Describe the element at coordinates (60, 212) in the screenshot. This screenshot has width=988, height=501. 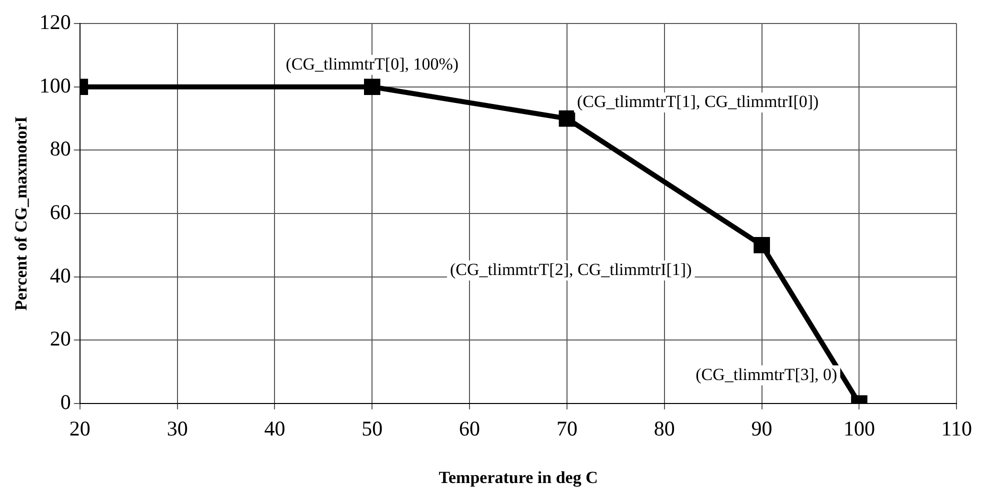
I see `y-tick-label: 60` at that location.